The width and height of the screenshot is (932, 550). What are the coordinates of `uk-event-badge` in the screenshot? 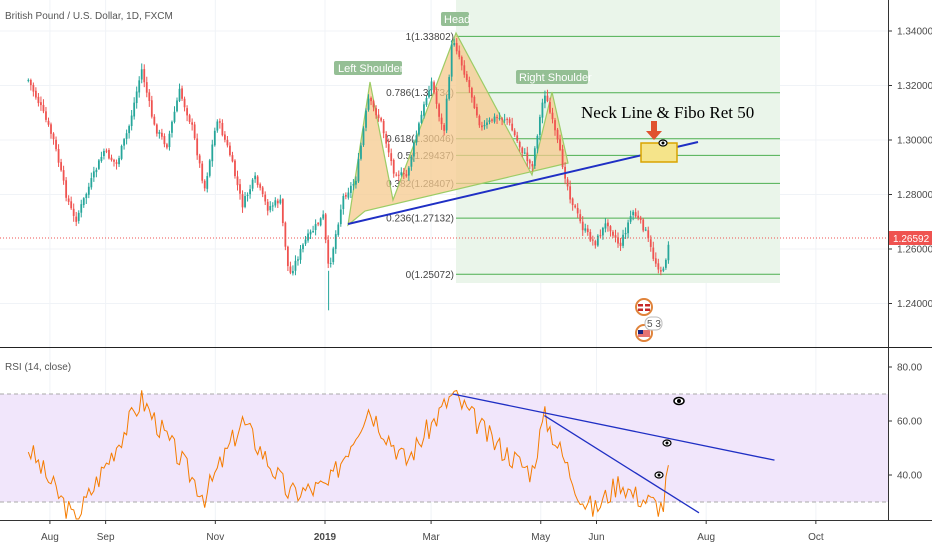 It's located at (644, 307).